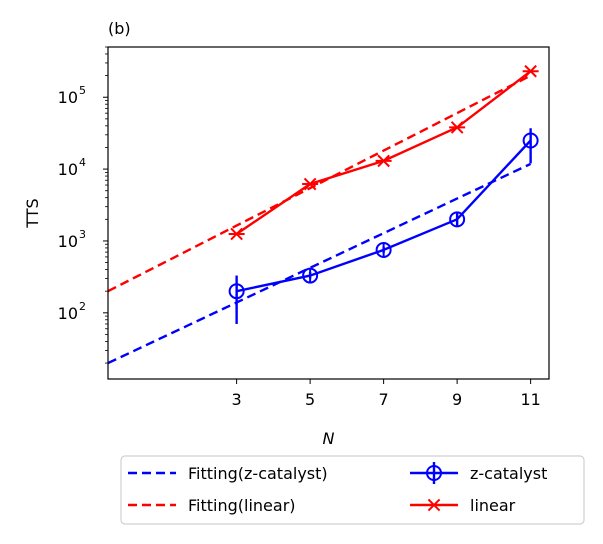 This screenshot has height=544, width=603. I want to click on y-tick-exponent: 4, so click(82, 162).